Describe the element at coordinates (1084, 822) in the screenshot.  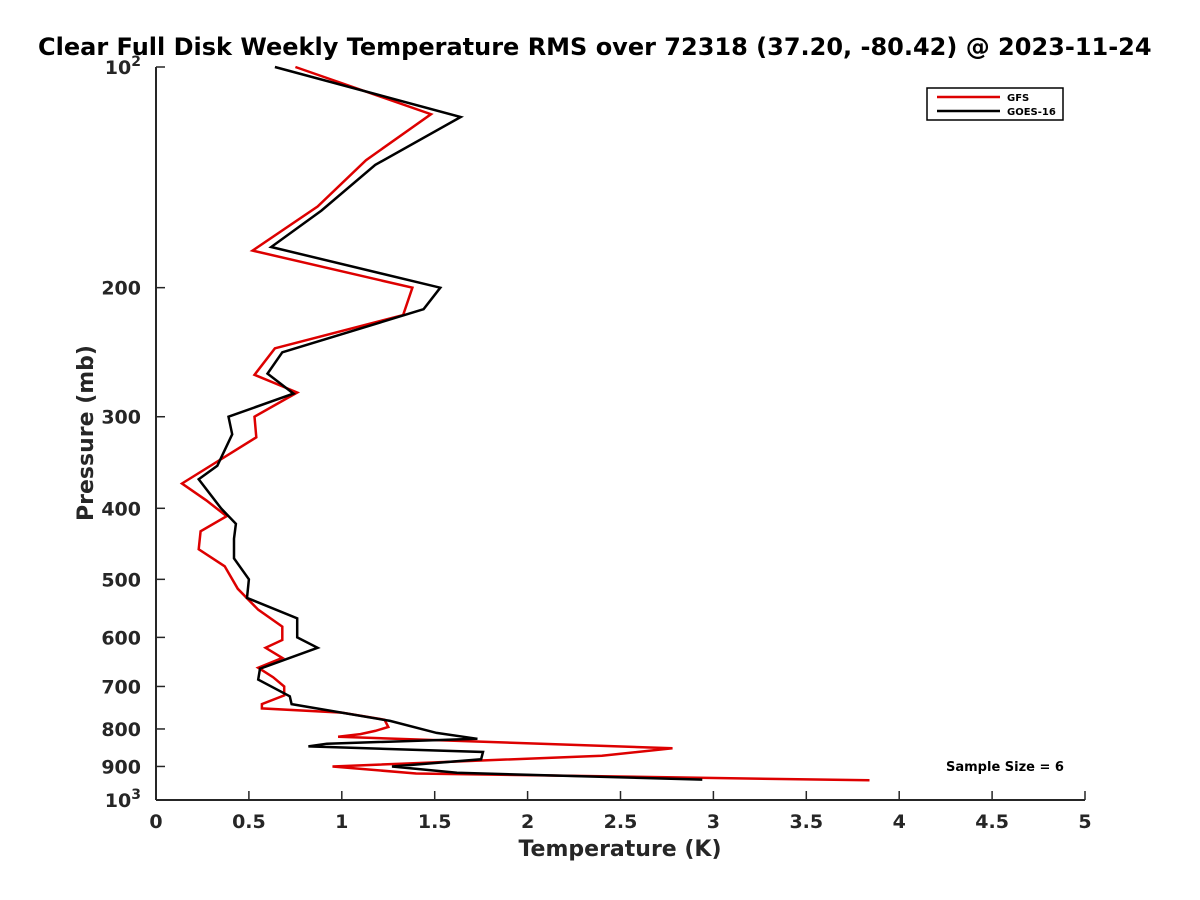
I see `x-tick-label: 5` at that location.